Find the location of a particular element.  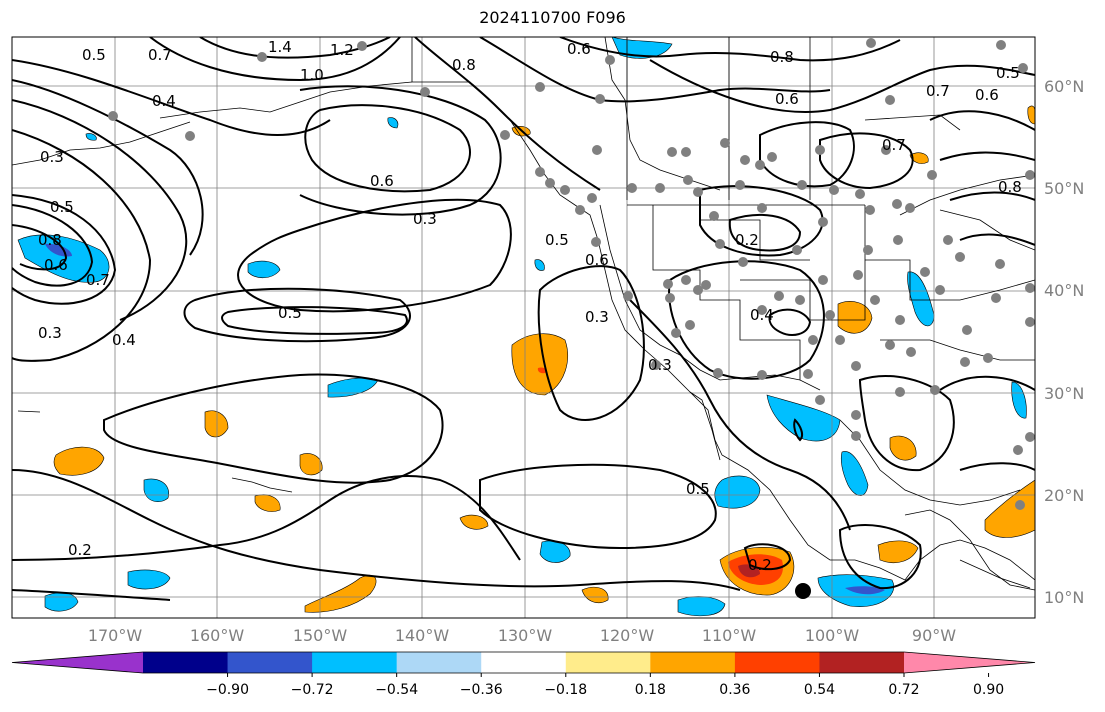

colorbar-outline is located at coordinates (523, 662).